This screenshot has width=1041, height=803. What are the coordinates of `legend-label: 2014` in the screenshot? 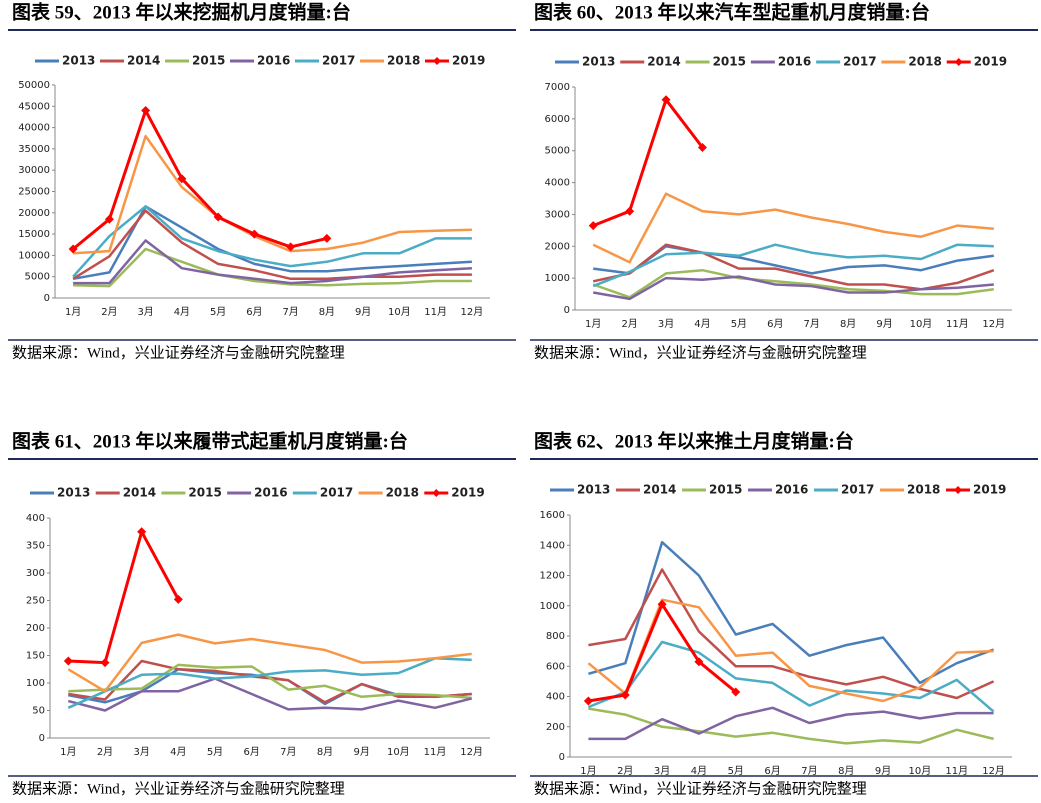 It's located at (143, 61).